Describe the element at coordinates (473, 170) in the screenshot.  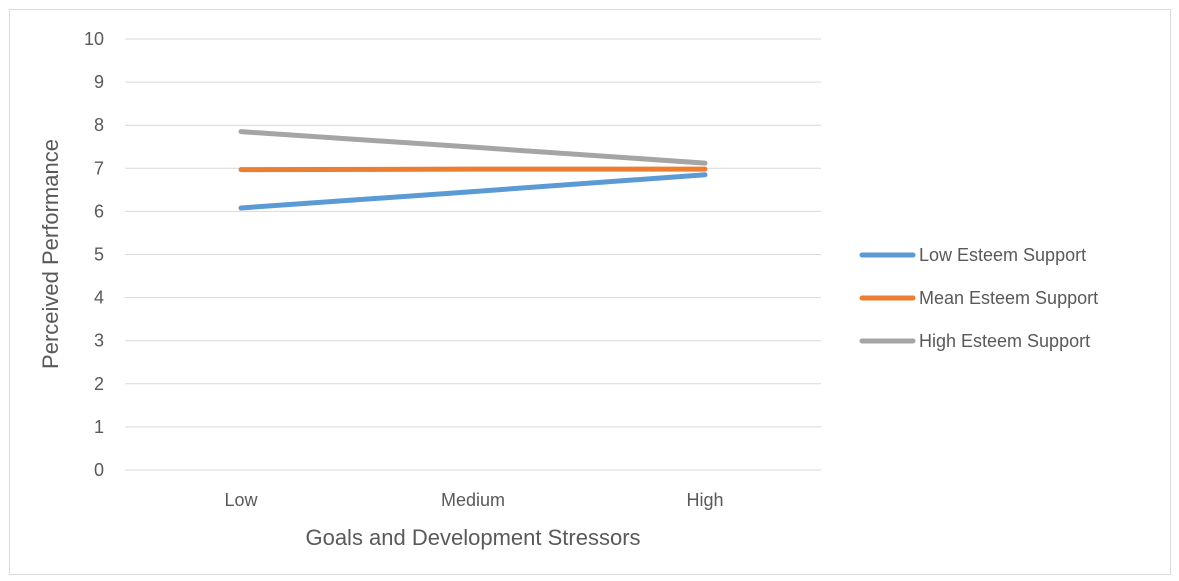
I see `series-lines` at that location.